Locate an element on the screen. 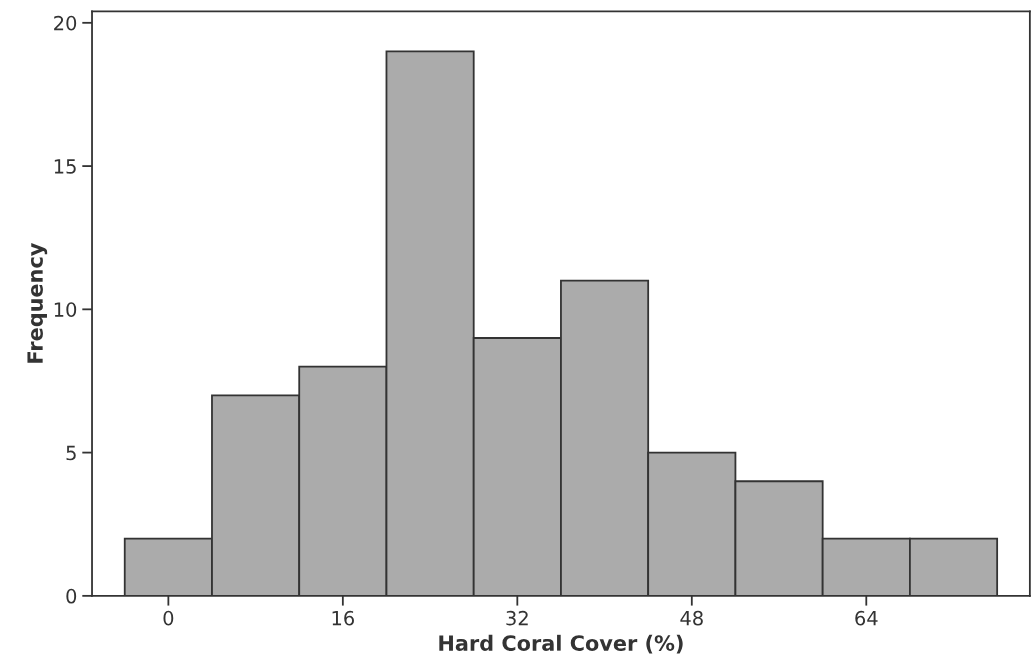 Image resolution: width=1034 pixels, height=668 pixels. y-tick-label: 10 is located at coordinates (65, 309).